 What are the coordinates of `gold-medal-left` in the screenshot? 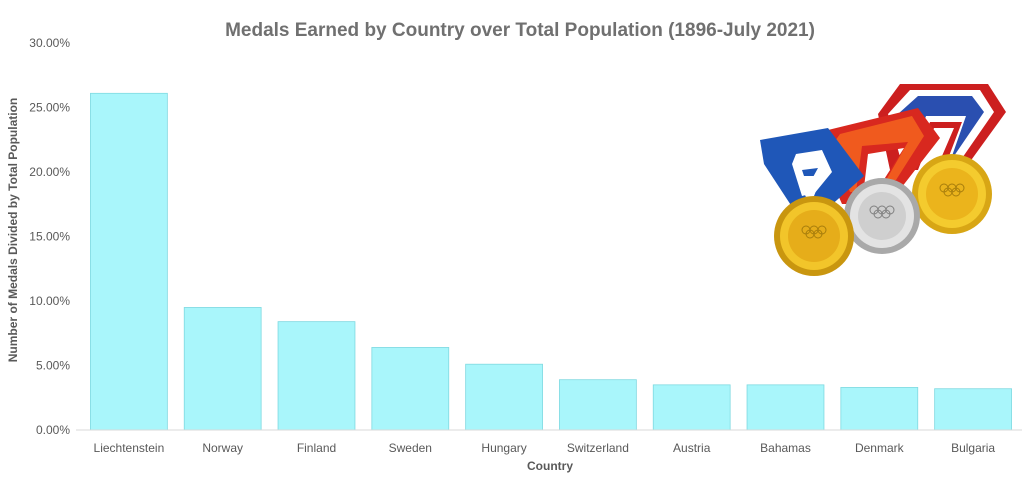 It's located at (814, 236).